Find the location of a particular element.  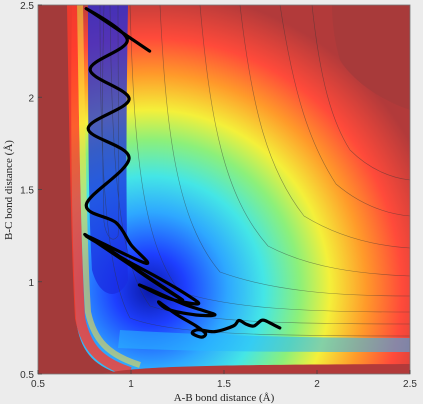

wall-edge-left is located at coordinates (99, 189).